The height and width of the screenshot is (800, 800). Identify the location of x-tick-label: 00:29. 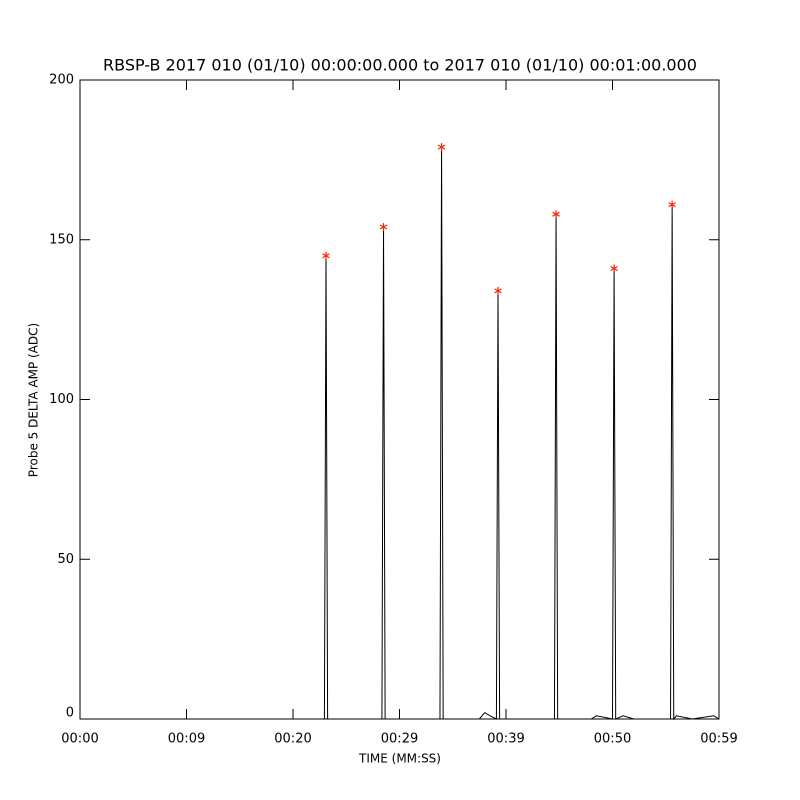
(399, 739).